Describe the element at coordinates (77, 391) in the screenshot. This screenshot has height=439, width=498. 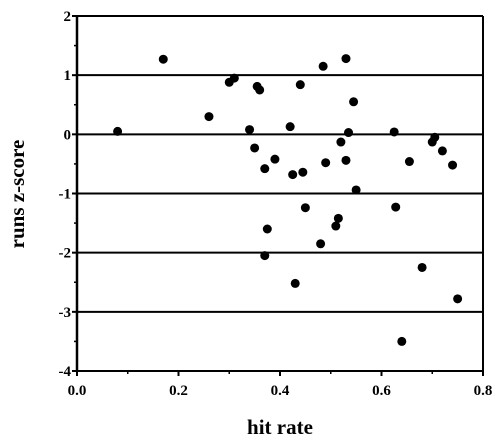
I see `x-tick-label: 0.0` at that location.